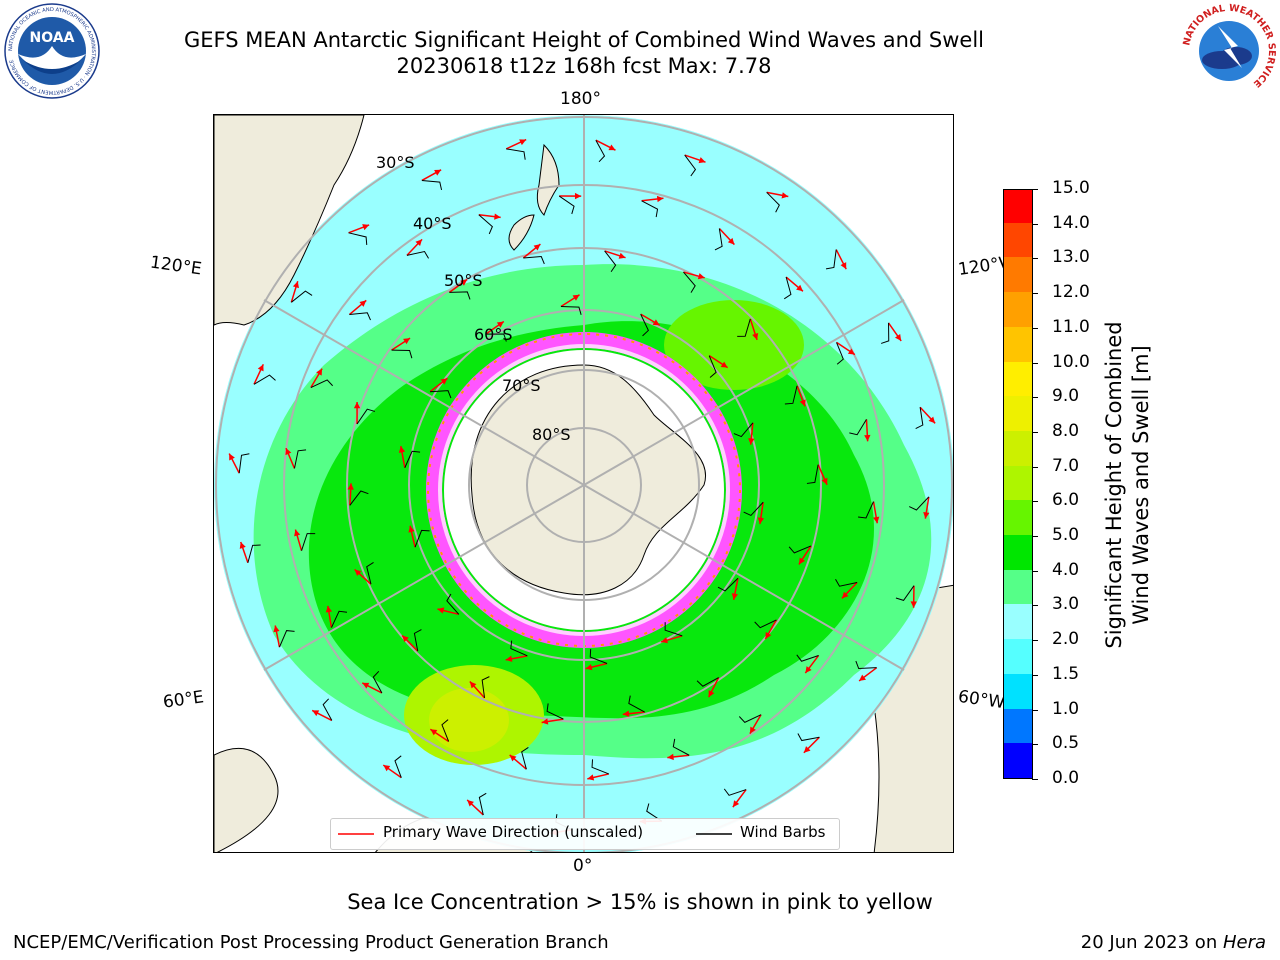  Describe the element at coordinates (1071, 361) in the screenshot. I see `colorbar-tick-label: 10.0` at that location.